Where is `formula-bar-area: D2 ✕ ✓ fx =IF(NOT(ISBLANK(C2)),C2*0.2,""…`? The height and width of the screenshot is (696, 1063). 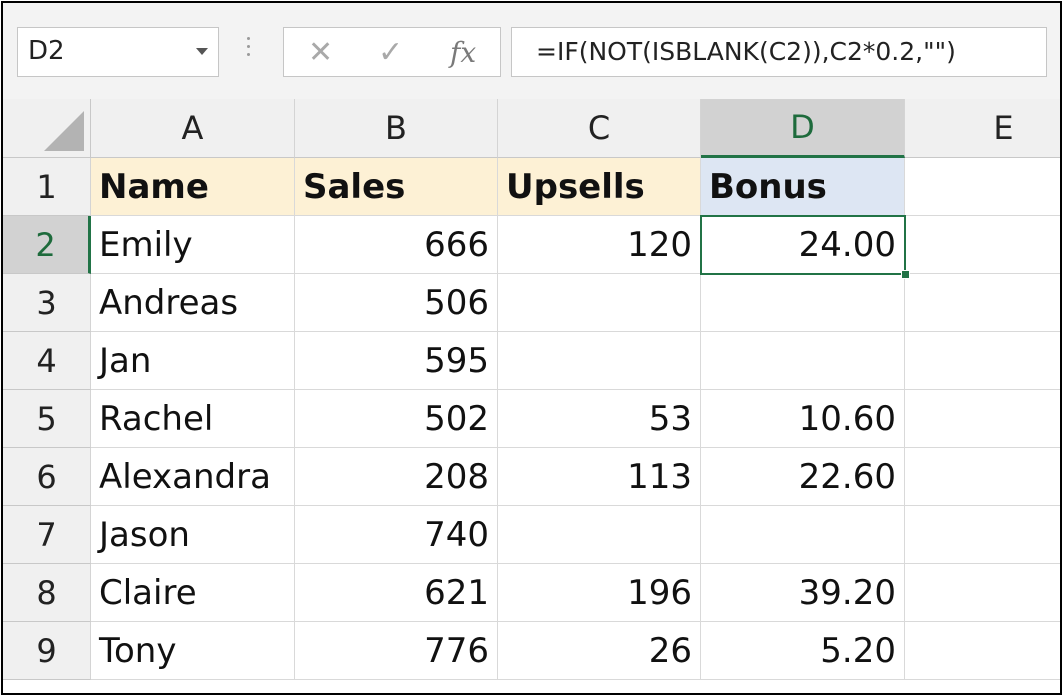
formula-bar-area: D2 ✕ ✓ fx =IF(NOT(ISBLANK(C2)),C2*0.2,""… is located at coordinates (531, 51).